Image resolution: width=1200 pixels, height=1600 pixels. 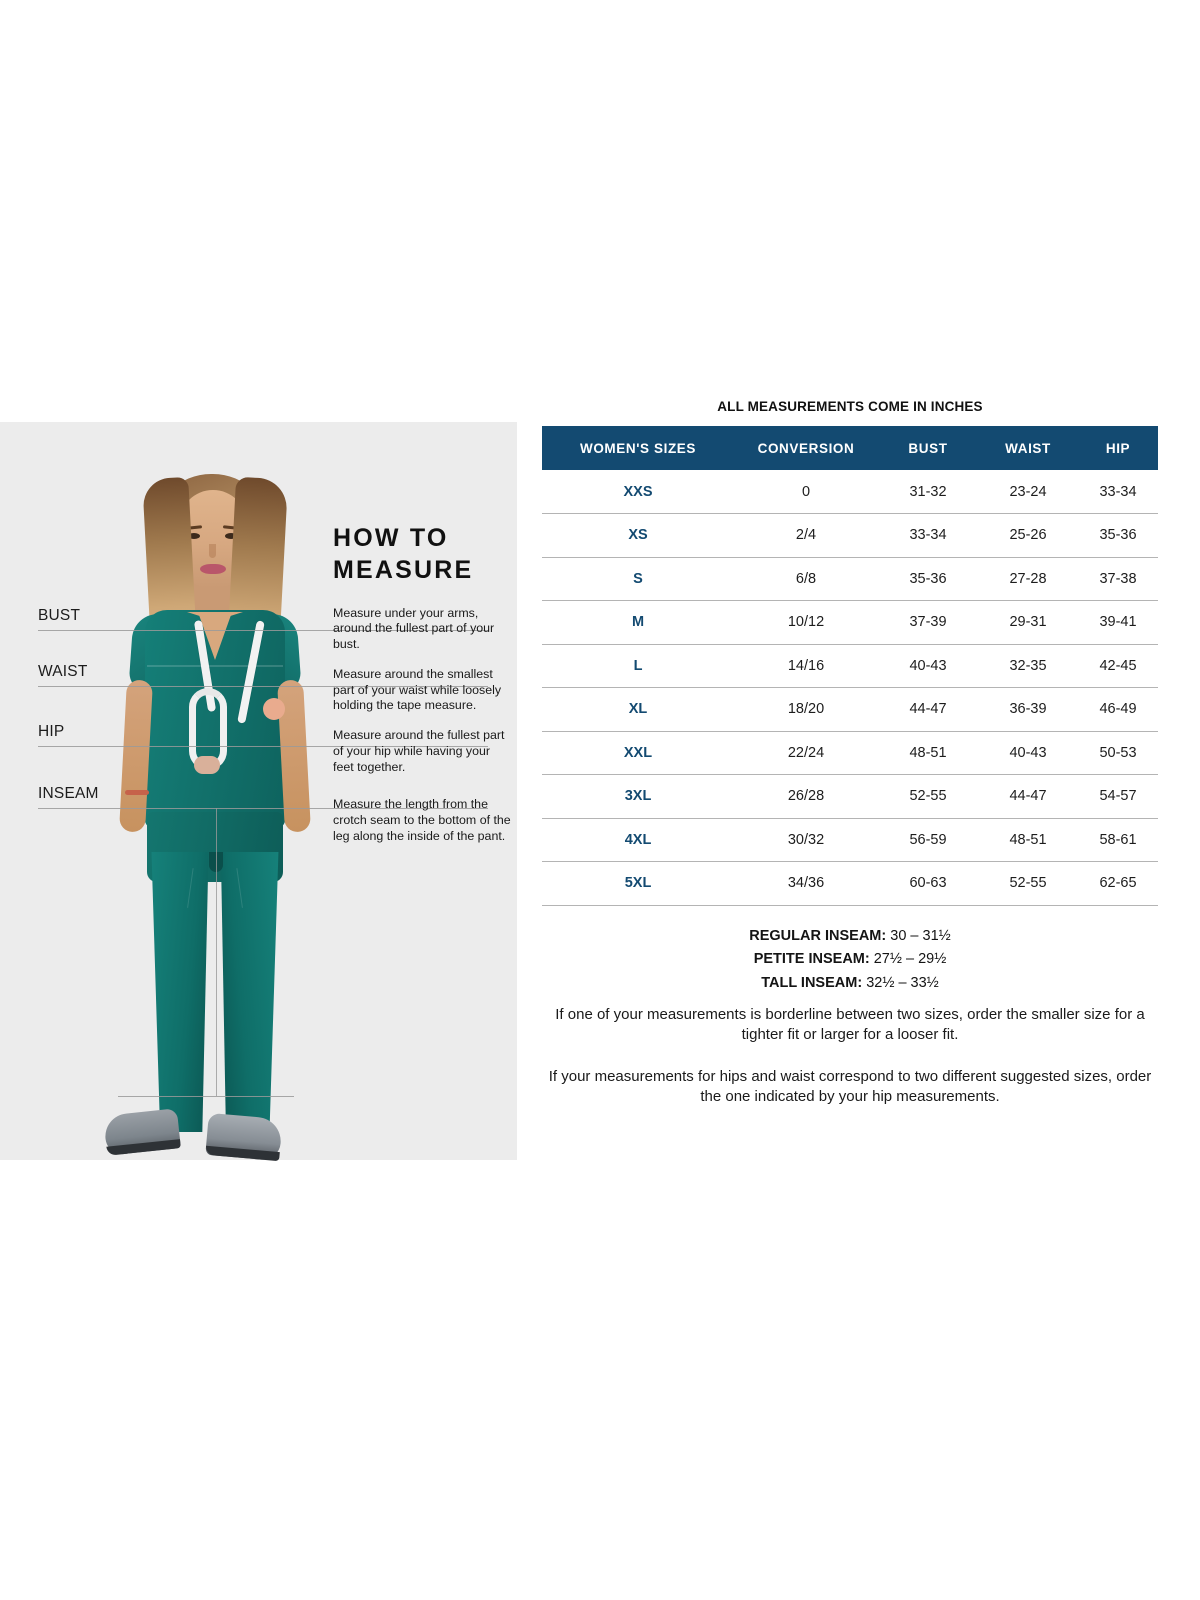 What do you see at coordinates (254, 886) in the screenshot?
I see `model-pant-pocket-right` at bounding box center [254, 886].